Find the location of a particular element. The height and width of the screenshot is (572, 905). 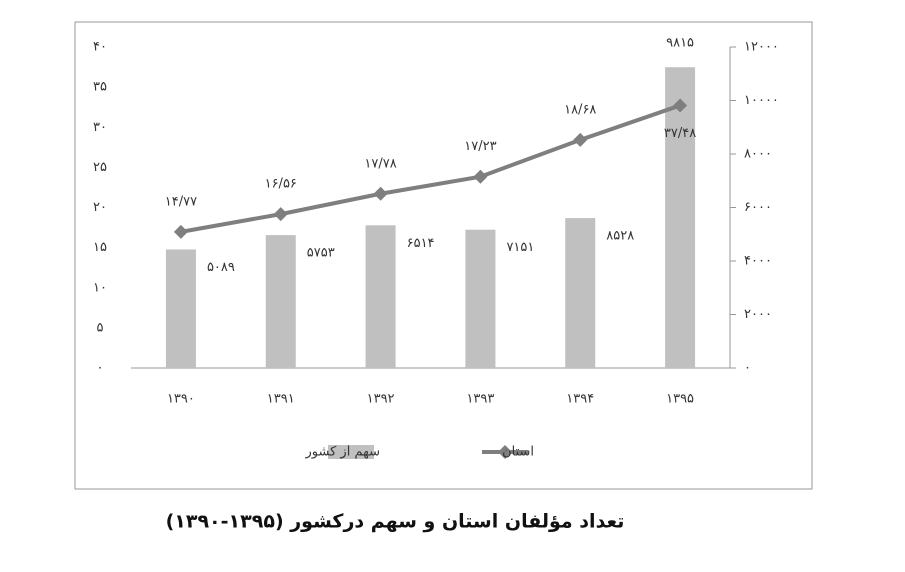

y-tick-label: ۴۰ is located at coordinates (100, 47).